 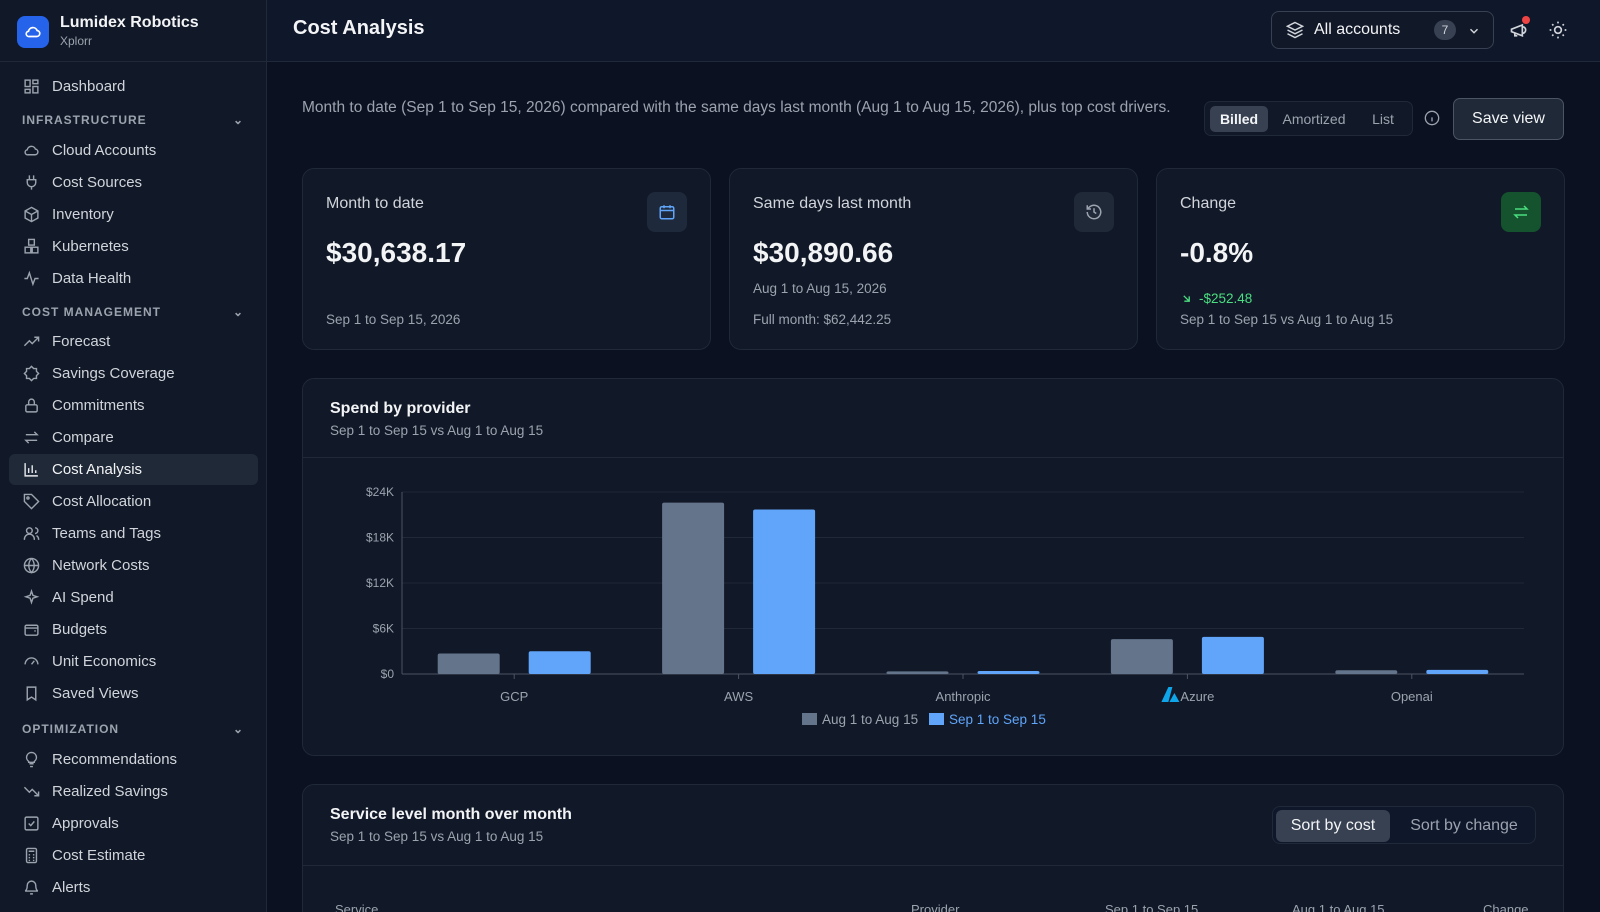 What do you see at coordinates (935, 907) in the screenshot?
I see `column-header-provider: Provider` at bounding box center [935, 907].